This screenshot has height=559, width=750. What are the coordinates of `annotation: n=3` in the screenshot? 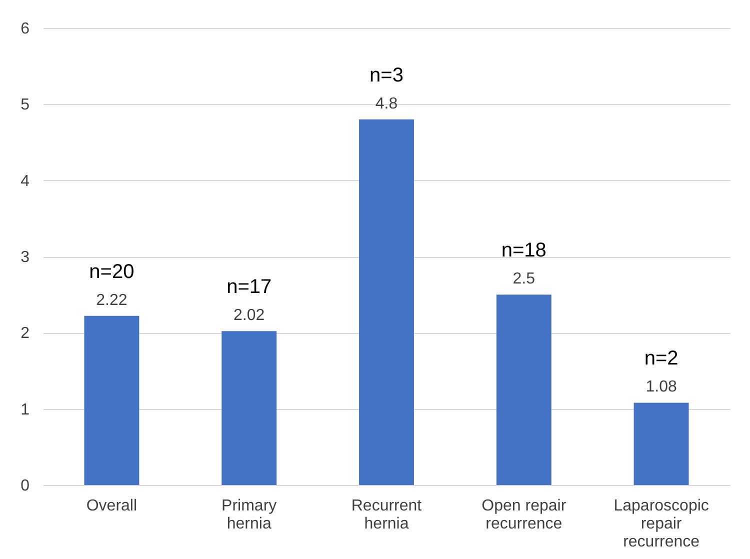 It's located at (387, 75).